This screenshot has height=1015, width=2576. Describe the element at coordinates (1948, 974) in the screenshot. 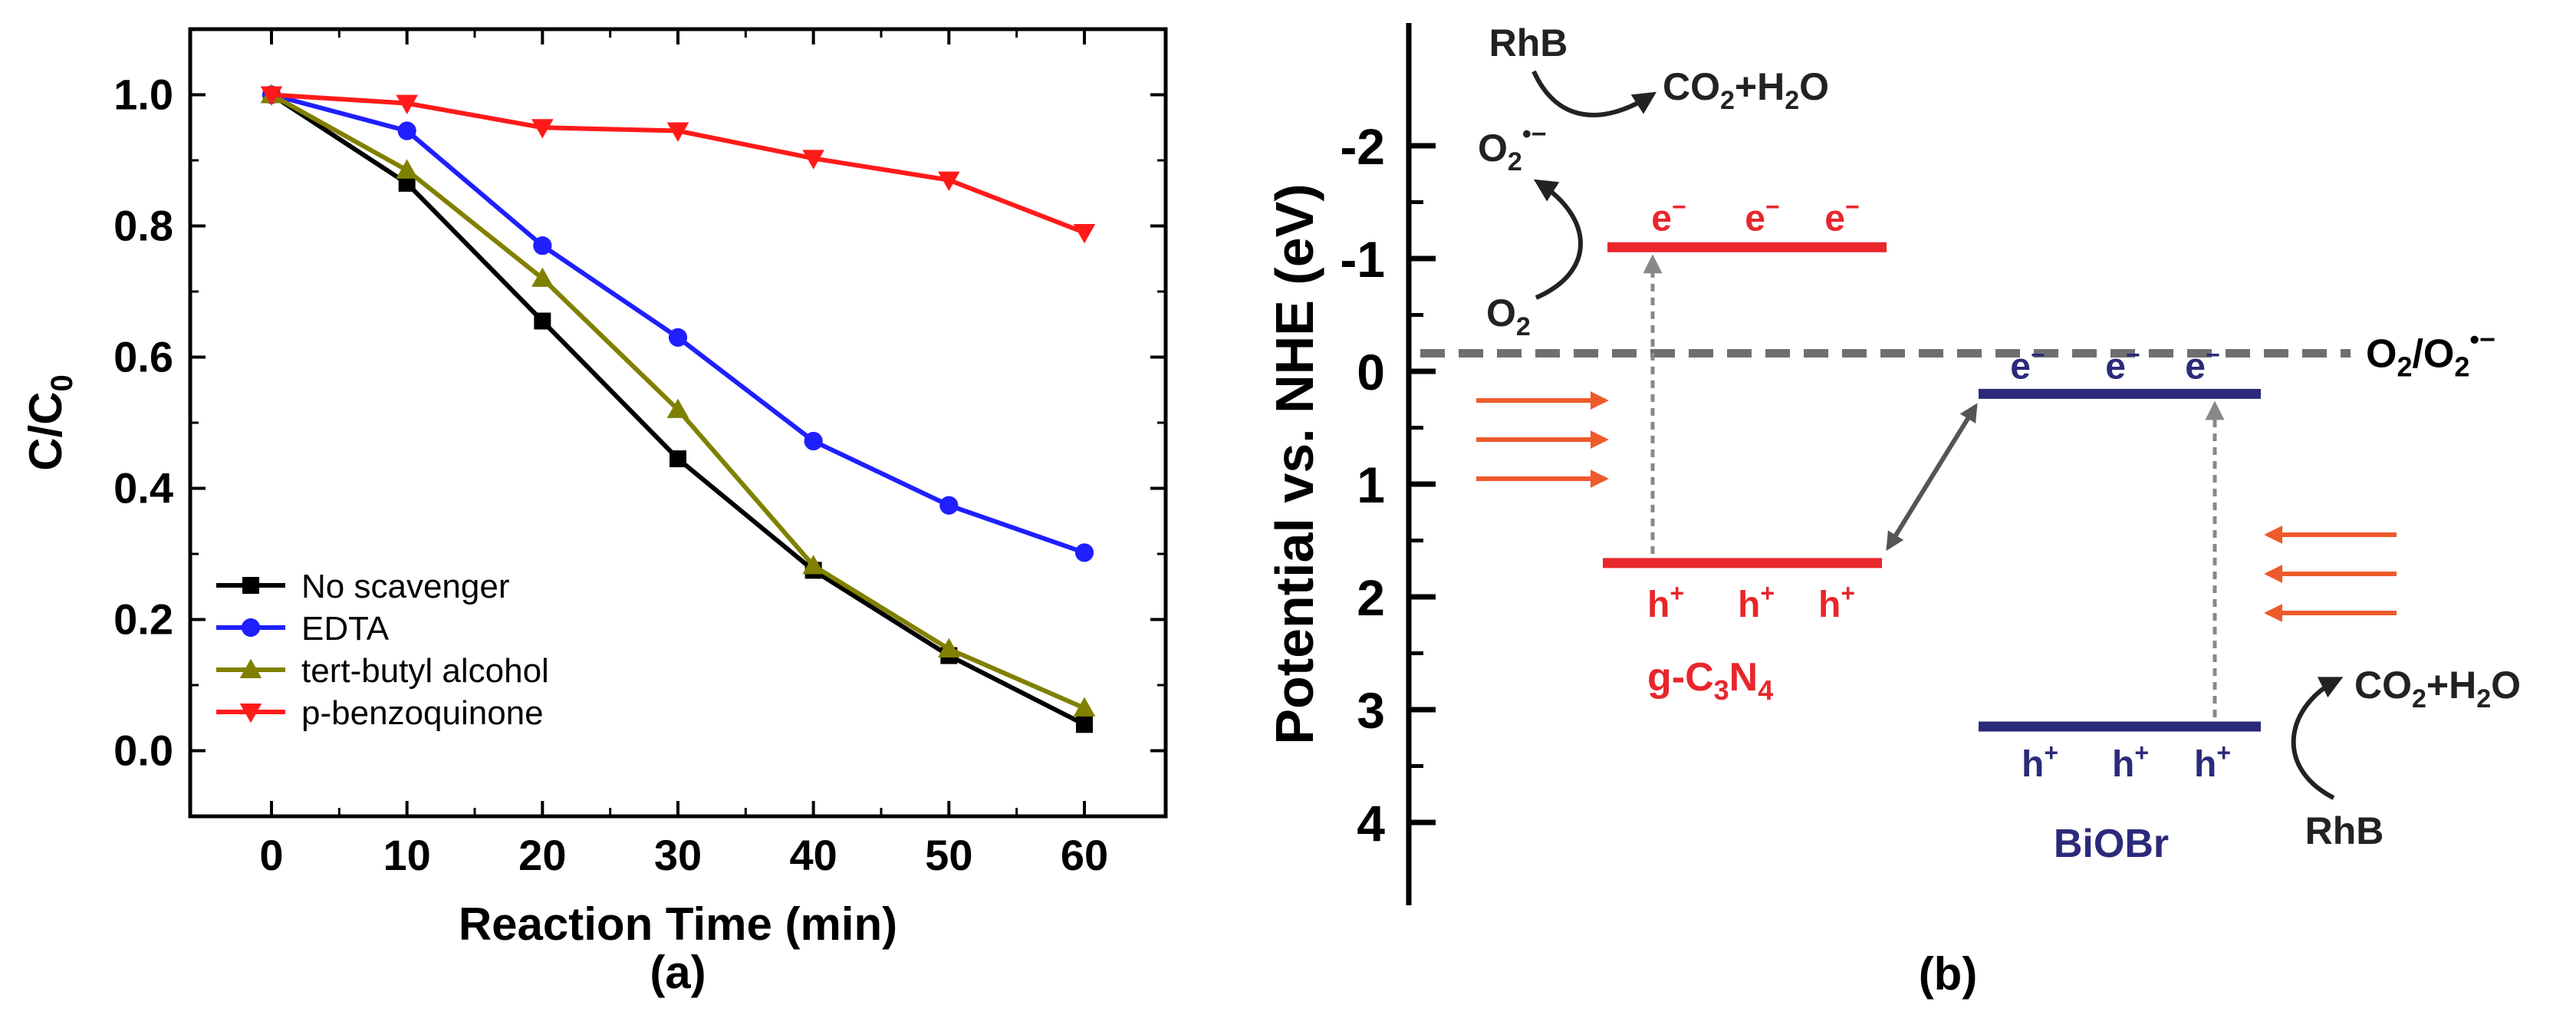

I see `panel-b-label: (b)` at that location.